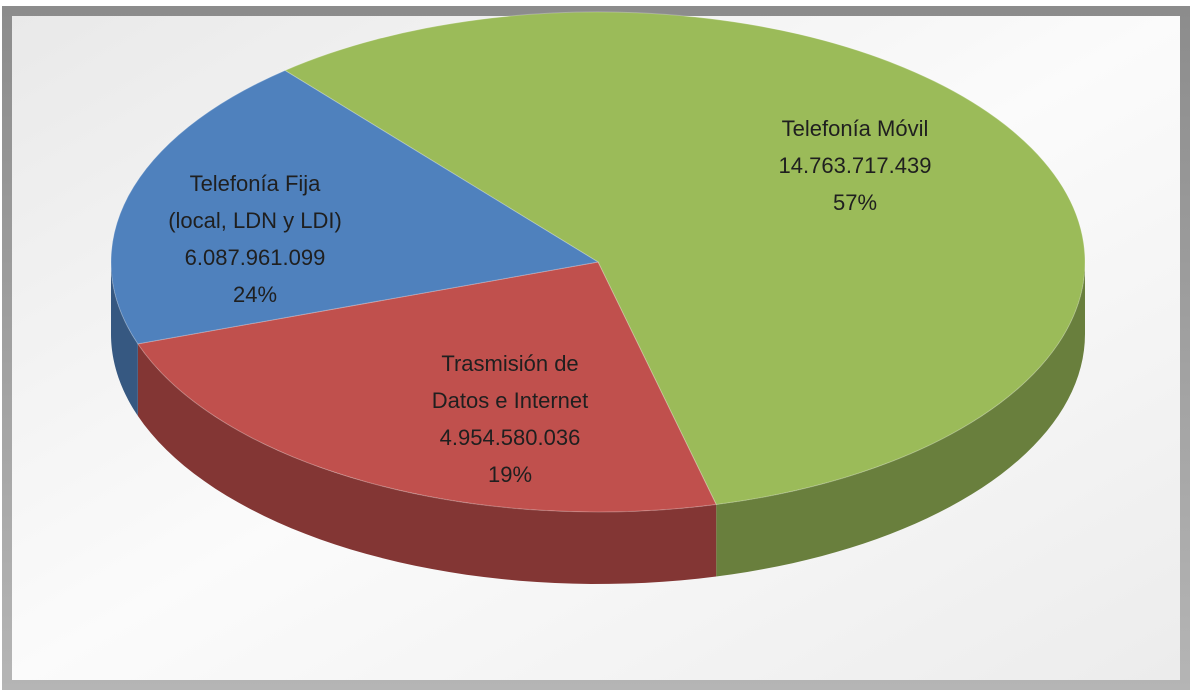  What do you see at coordinates (855, 128) in the screenshot?
I see `slice-label: Telefonía Móvil` at bounding box center [855, 128].